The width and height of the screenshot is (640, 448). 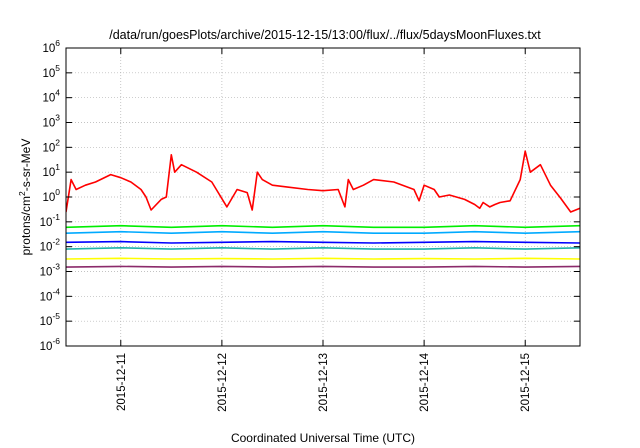 What do you see at coordinates (425, 381) in the screenshot?
I see `x-tick-label: 2015-12-14` at bounding box center [425, 381].